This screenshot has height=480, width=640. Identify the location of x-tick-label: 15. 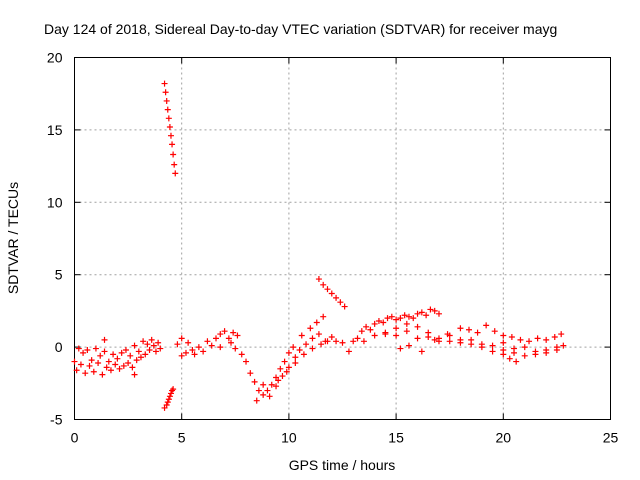
(396, 438).